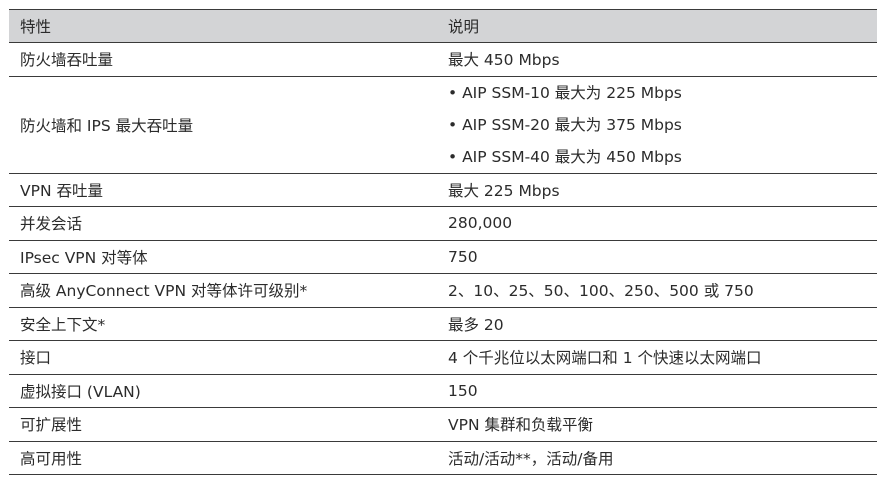 This screenshot has width=892, height=488. Describe the element at coordinates (223, 223) in the screenshot. I see `feature-cell: 并发会话` at that location.